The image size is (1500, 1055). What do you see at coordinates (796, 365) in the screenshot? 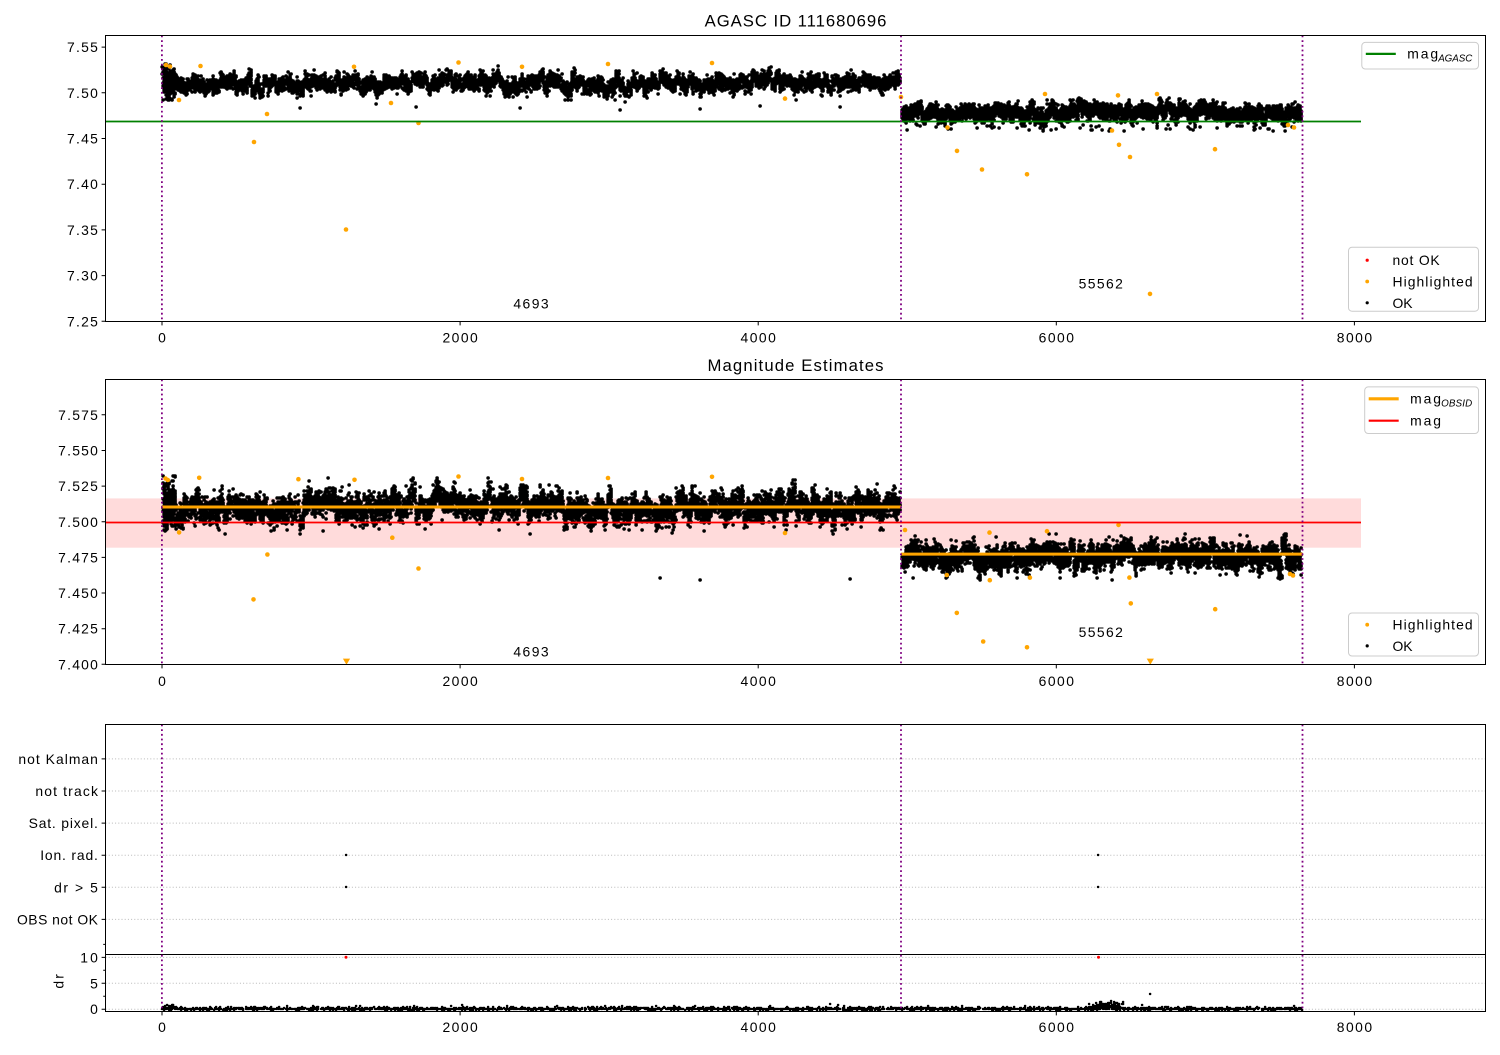
I see `svg-text: Magnitude Estimates` at bounding box center [796, 365].